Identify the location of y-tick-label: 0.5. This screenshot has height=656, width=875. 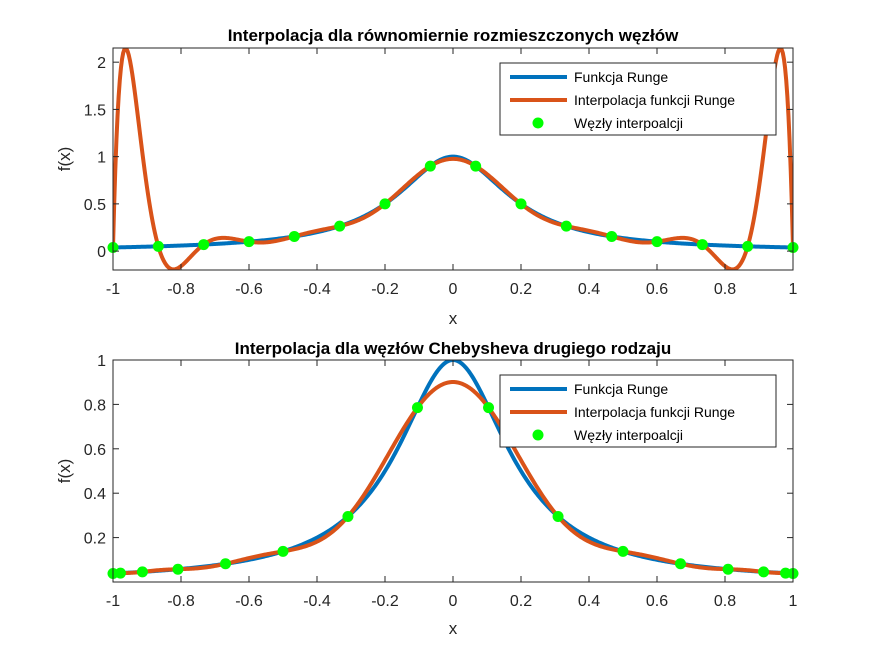
(95, 205).